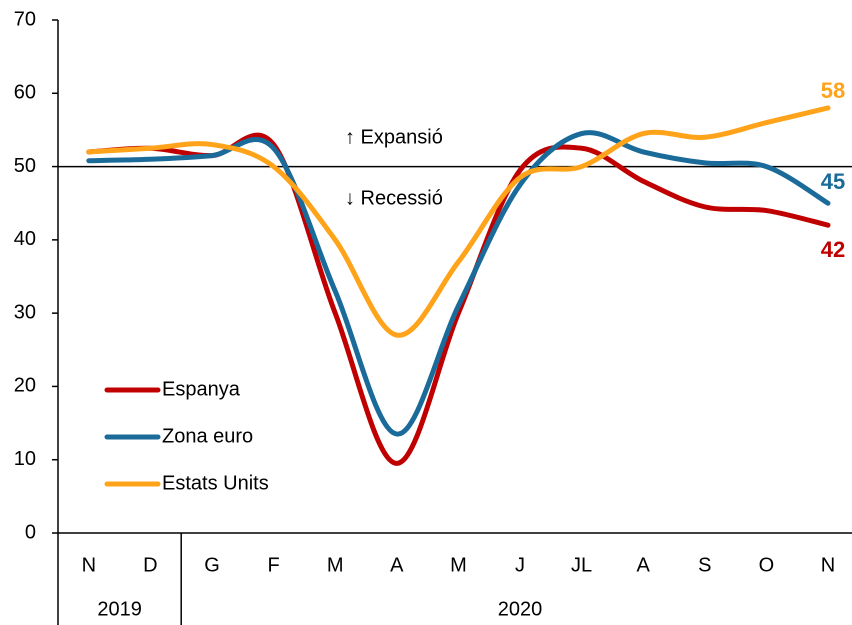 This screenshot has width=852, height=625. I want to click on value-label: 42, so click(833, 249).